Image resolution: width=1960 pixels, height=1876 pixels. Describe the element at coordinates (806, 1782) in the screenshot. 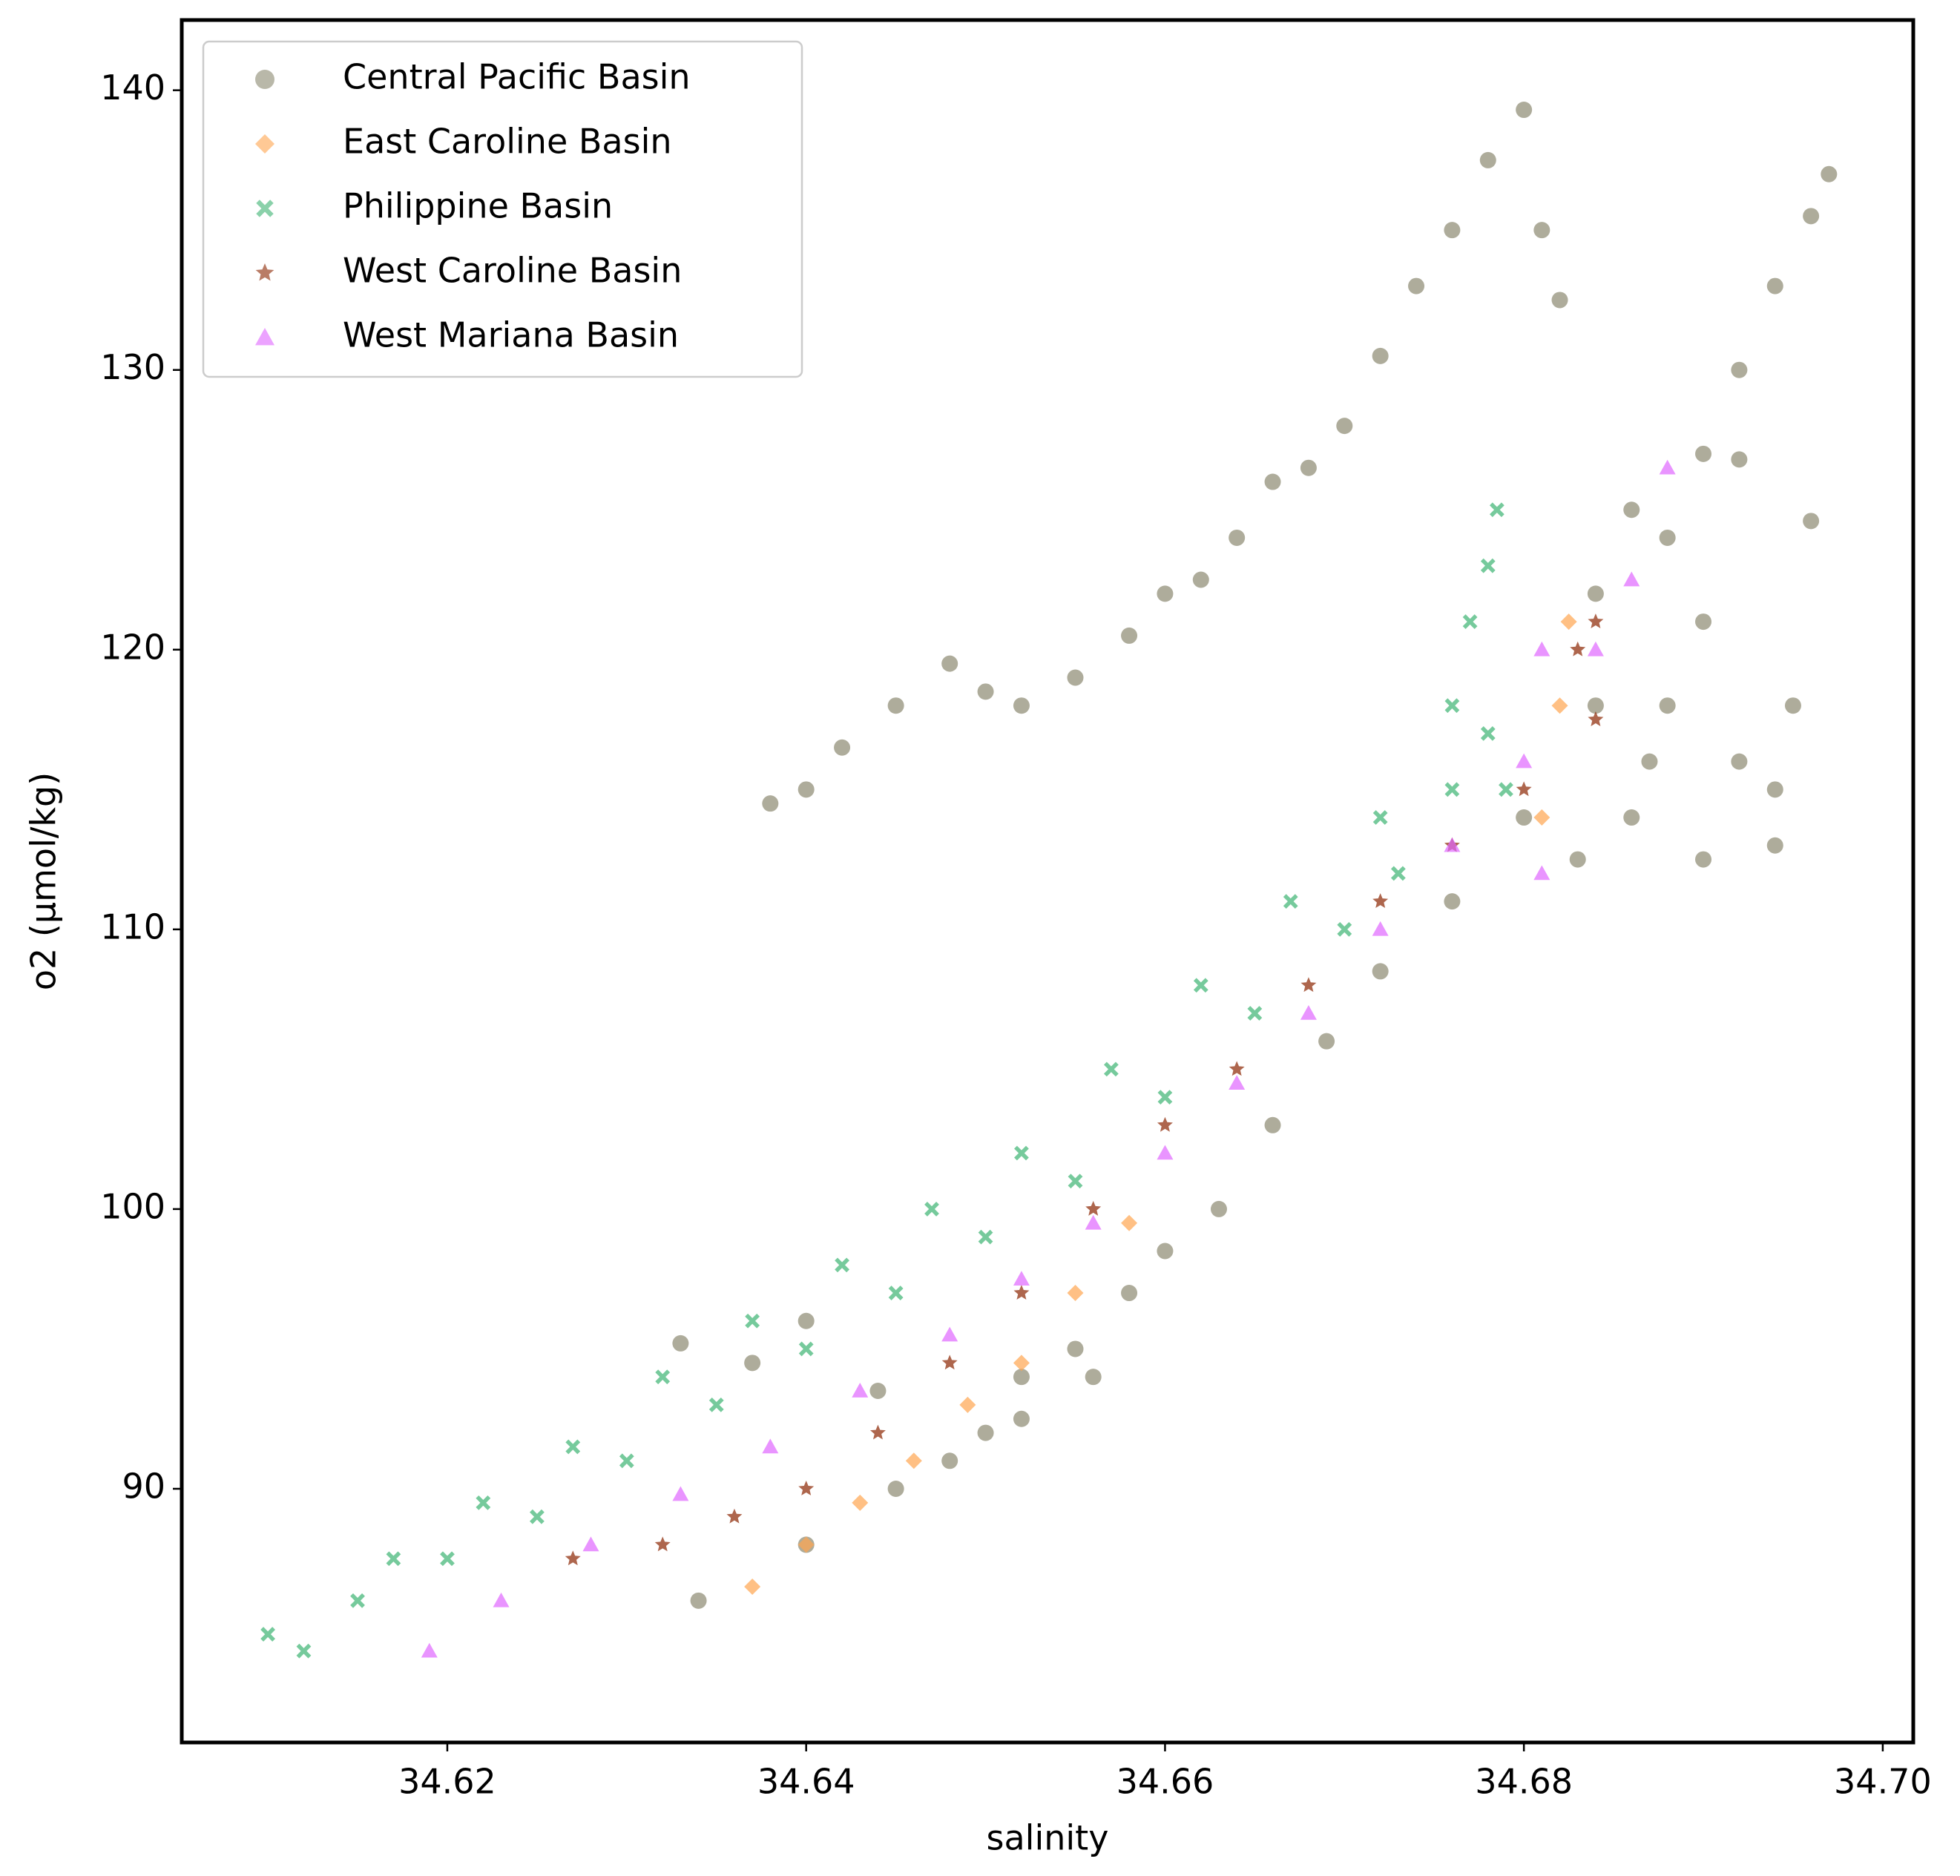

I see `x-tick-label: 34.64` at that location.